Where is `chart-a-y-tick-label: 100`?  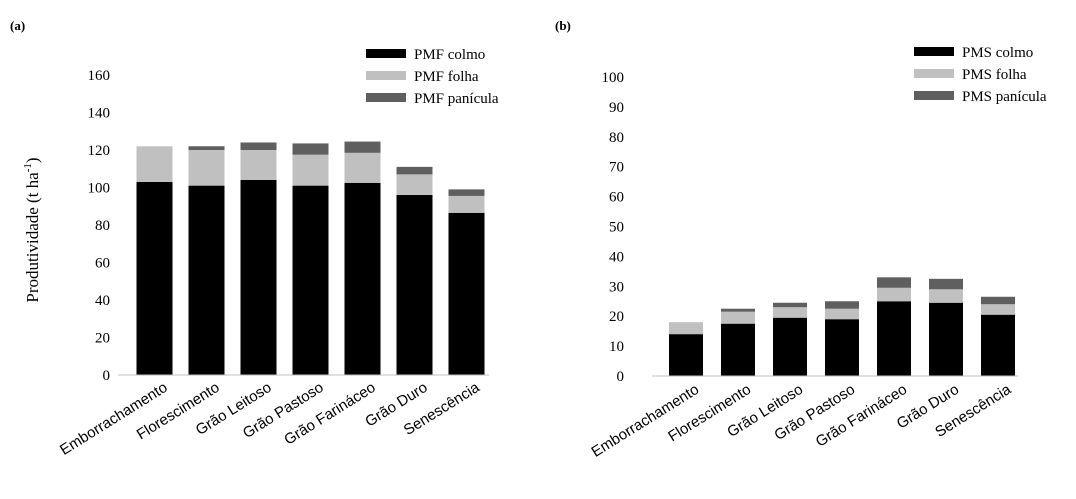 chart-a-y-tick-label: 100 is located at coordinates (99, 189).